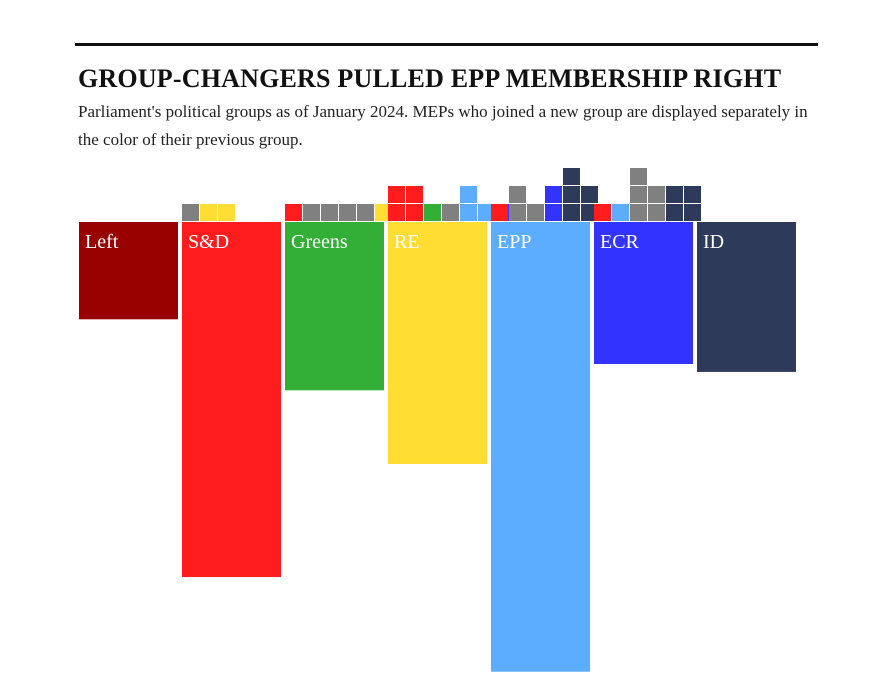  What do you see at coordinates (293, 212) in the screenshot?
I see `switcher-greens-from-s-d` at bounding box center [293, 212].